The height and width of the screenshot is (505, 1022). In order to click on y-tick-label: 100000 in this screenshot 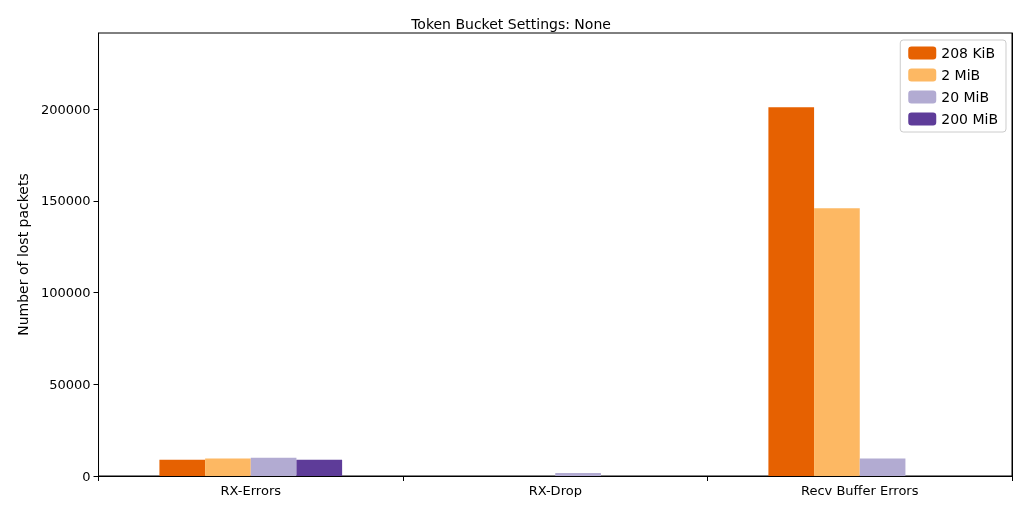, I will do `click(65, 293)`.